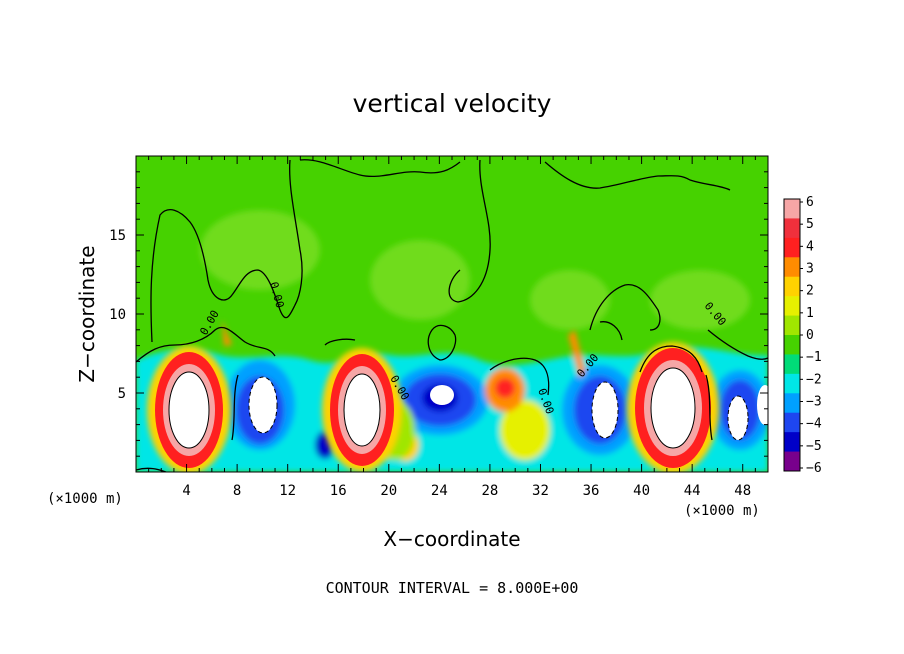 Image resolution: width=904 pixels, height=654 pixels. What do you see at coordinates (489, 491) in the screenshot?
I see `x-tick-label: 28` at bounding box center [489, 491].